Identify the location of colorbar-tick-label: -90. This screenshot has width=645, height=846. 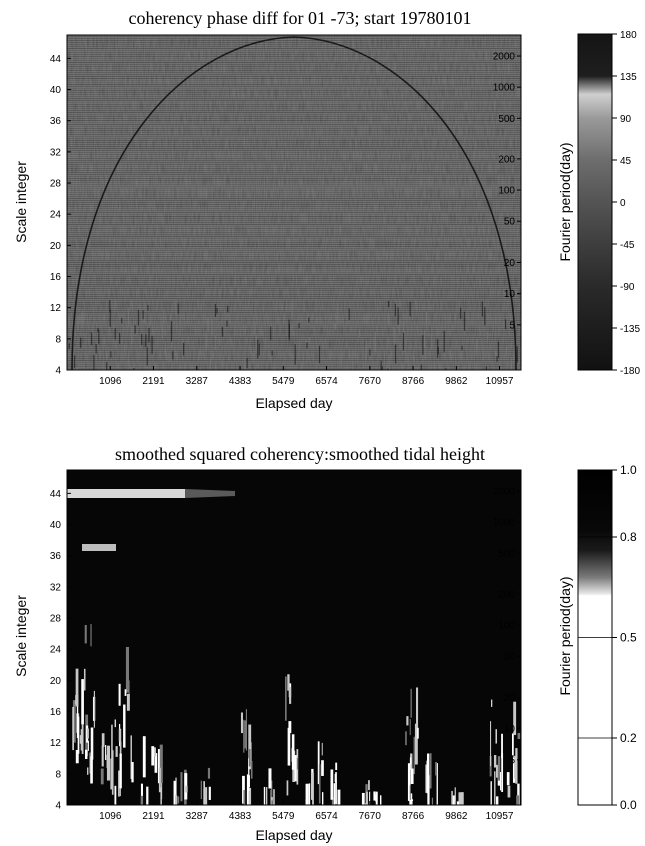
(627, 287).